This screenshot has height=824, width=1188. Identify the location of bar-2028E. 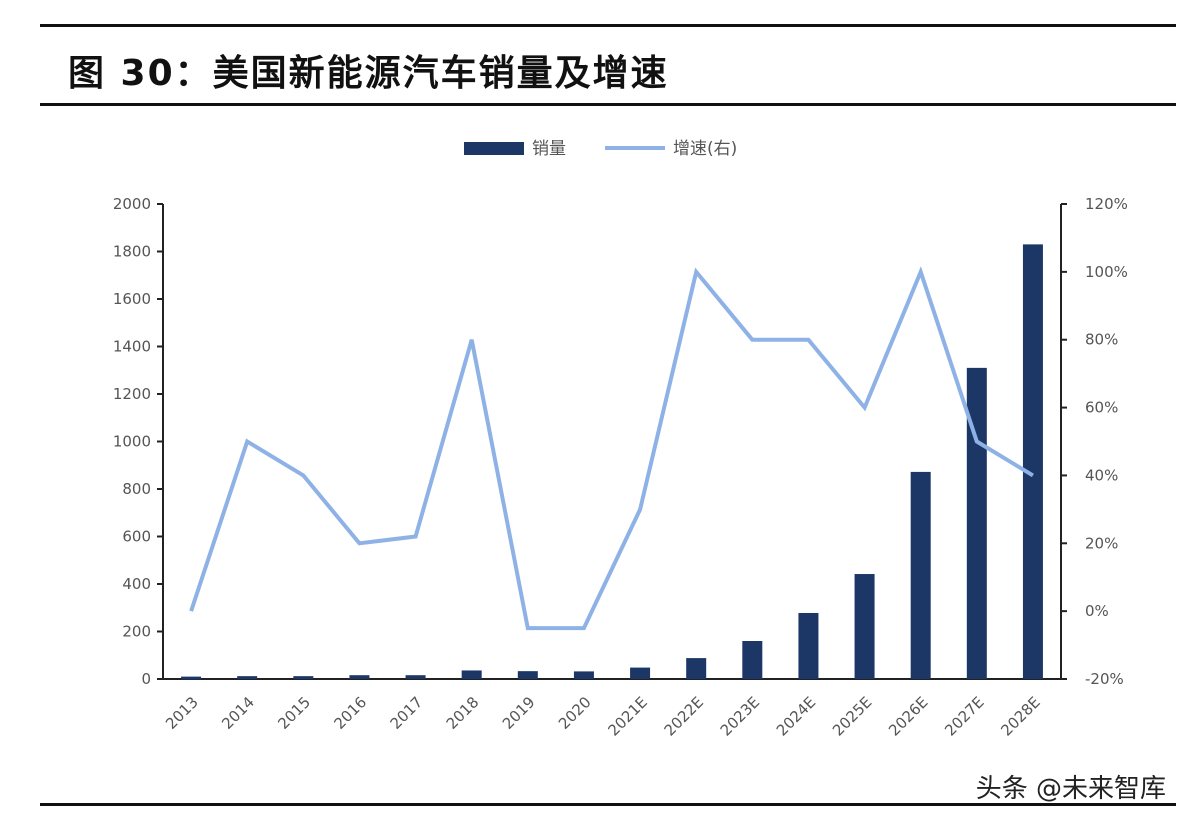
(1032, 461).